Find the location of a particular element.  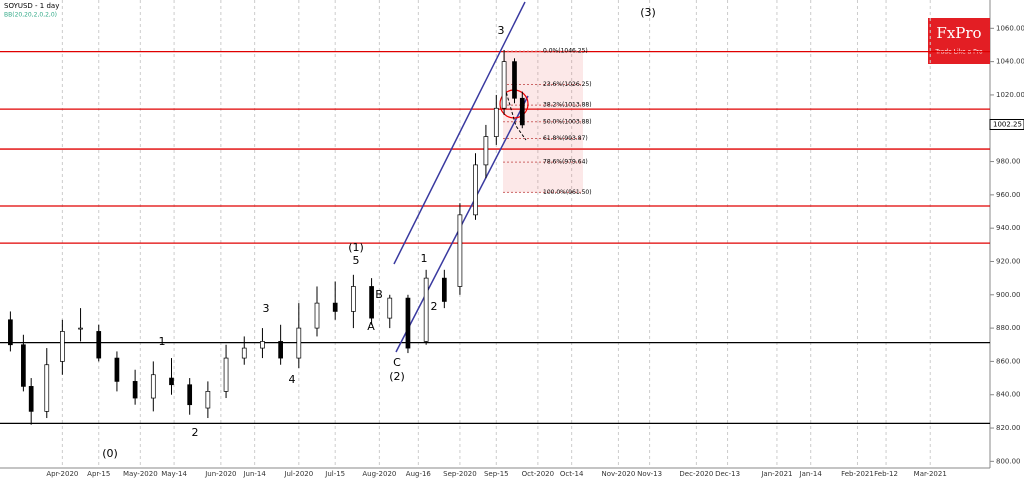

y-tick-label: 800.00 is located at coordinates (1008, 461).